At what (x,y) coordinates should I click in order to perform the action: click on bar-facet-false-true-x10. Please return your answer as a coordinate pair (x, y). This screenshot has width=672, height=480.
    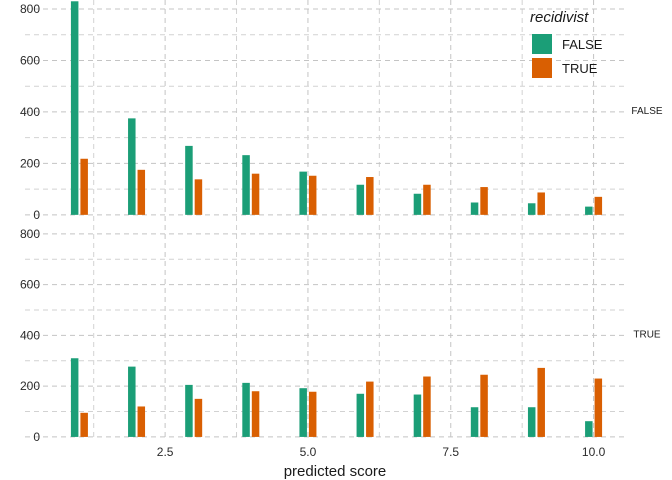
    Looking at the image, I should click on (598, 205).